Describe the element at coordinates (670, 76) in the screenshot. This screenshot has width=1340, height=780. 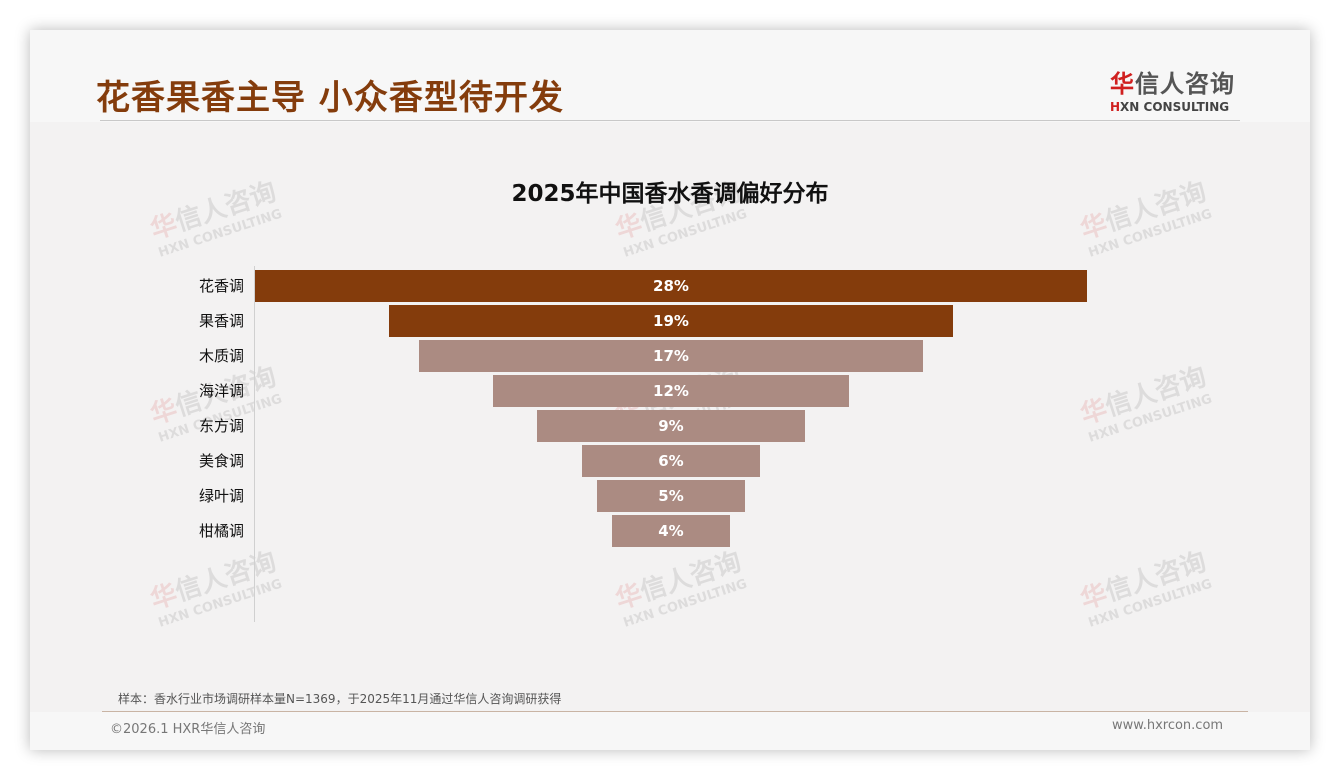
I see `slide-header` at that location.